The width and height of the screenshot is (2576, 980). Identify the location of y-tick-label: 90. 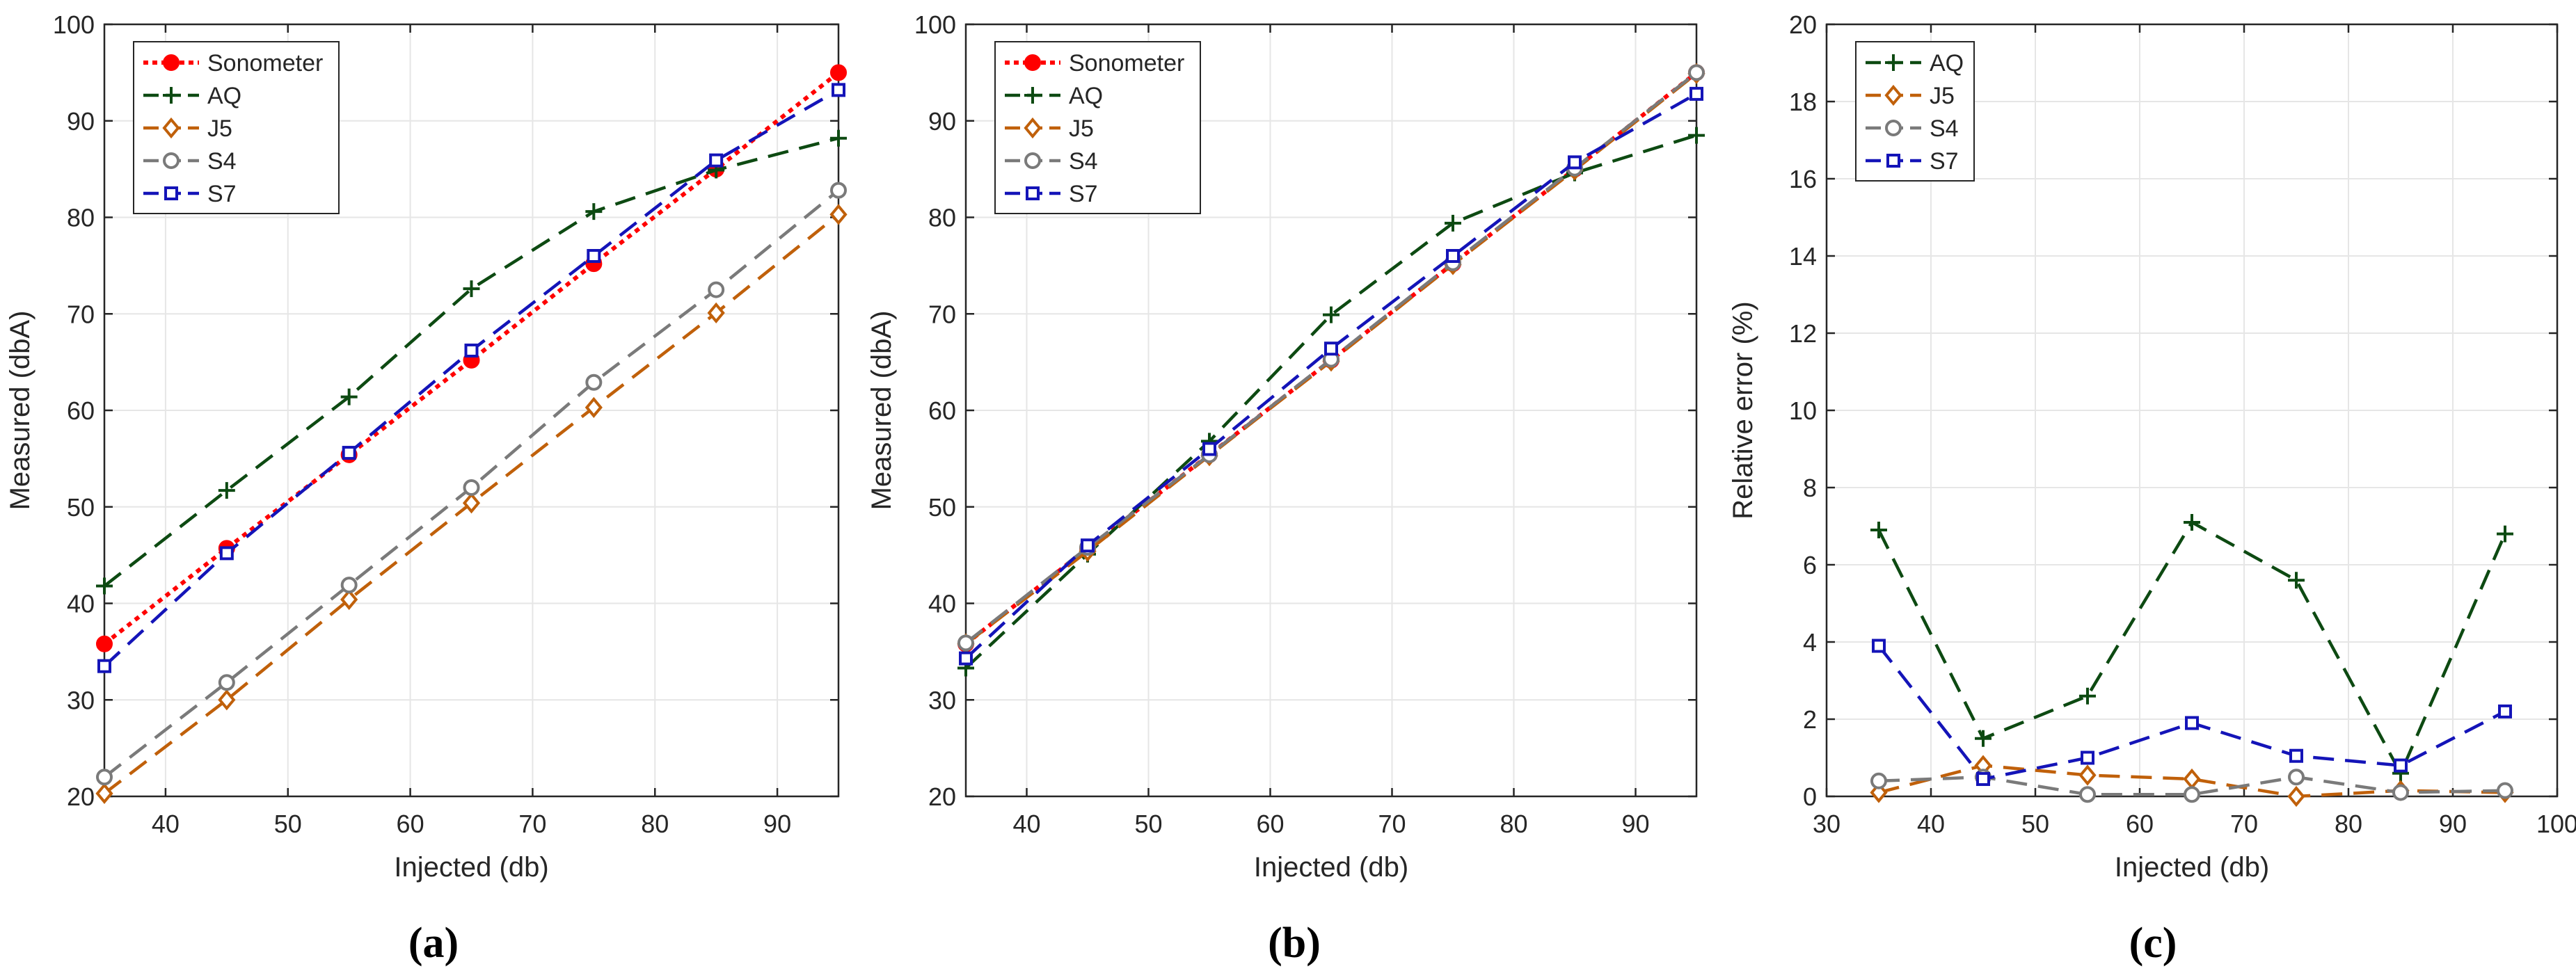
(942, 121).